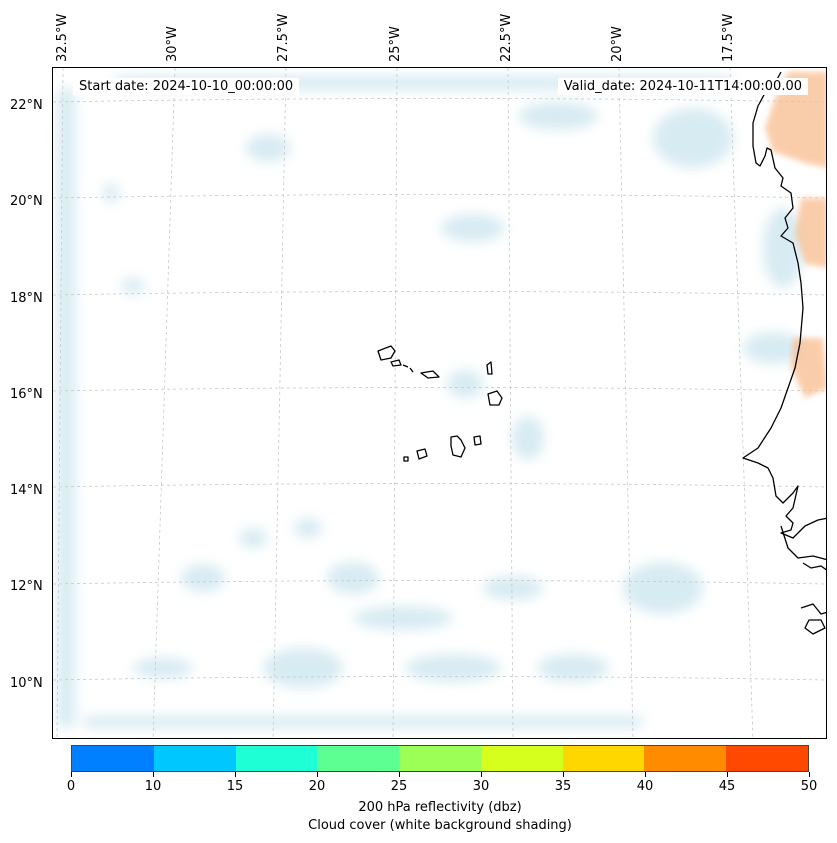 The width and height of the screenshot is (837, 843). What do you see at coordinates (406, 459) in the screenshot?
I see `island-brava` at bounding box center [406, 459].